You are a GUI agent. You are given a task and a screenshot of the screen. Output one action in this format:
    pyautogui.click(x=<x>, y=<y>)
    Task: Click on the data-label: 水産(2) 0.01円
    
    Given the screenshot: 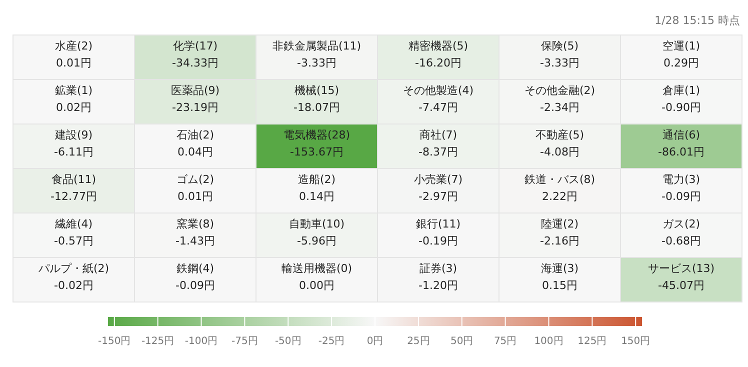 What is the action you would take?
    pyautogui.click(x=73, y=54)
    